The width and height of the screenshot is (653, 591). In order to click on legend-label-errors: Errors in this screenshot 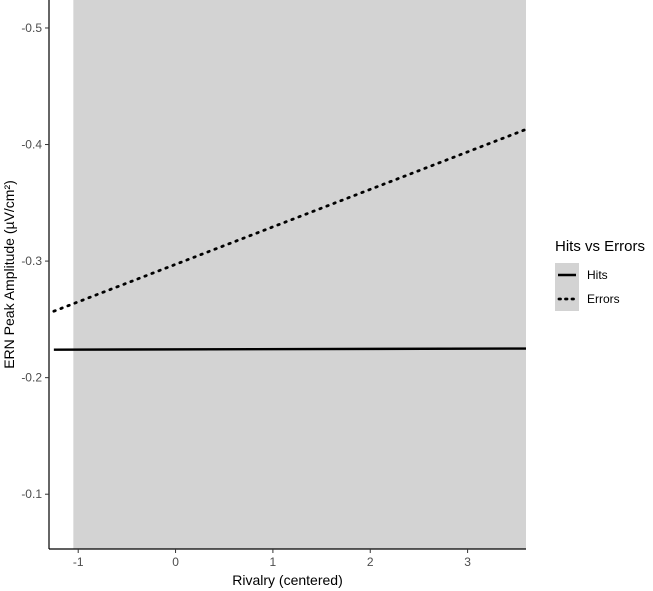, I will do `click(603, 299)`.